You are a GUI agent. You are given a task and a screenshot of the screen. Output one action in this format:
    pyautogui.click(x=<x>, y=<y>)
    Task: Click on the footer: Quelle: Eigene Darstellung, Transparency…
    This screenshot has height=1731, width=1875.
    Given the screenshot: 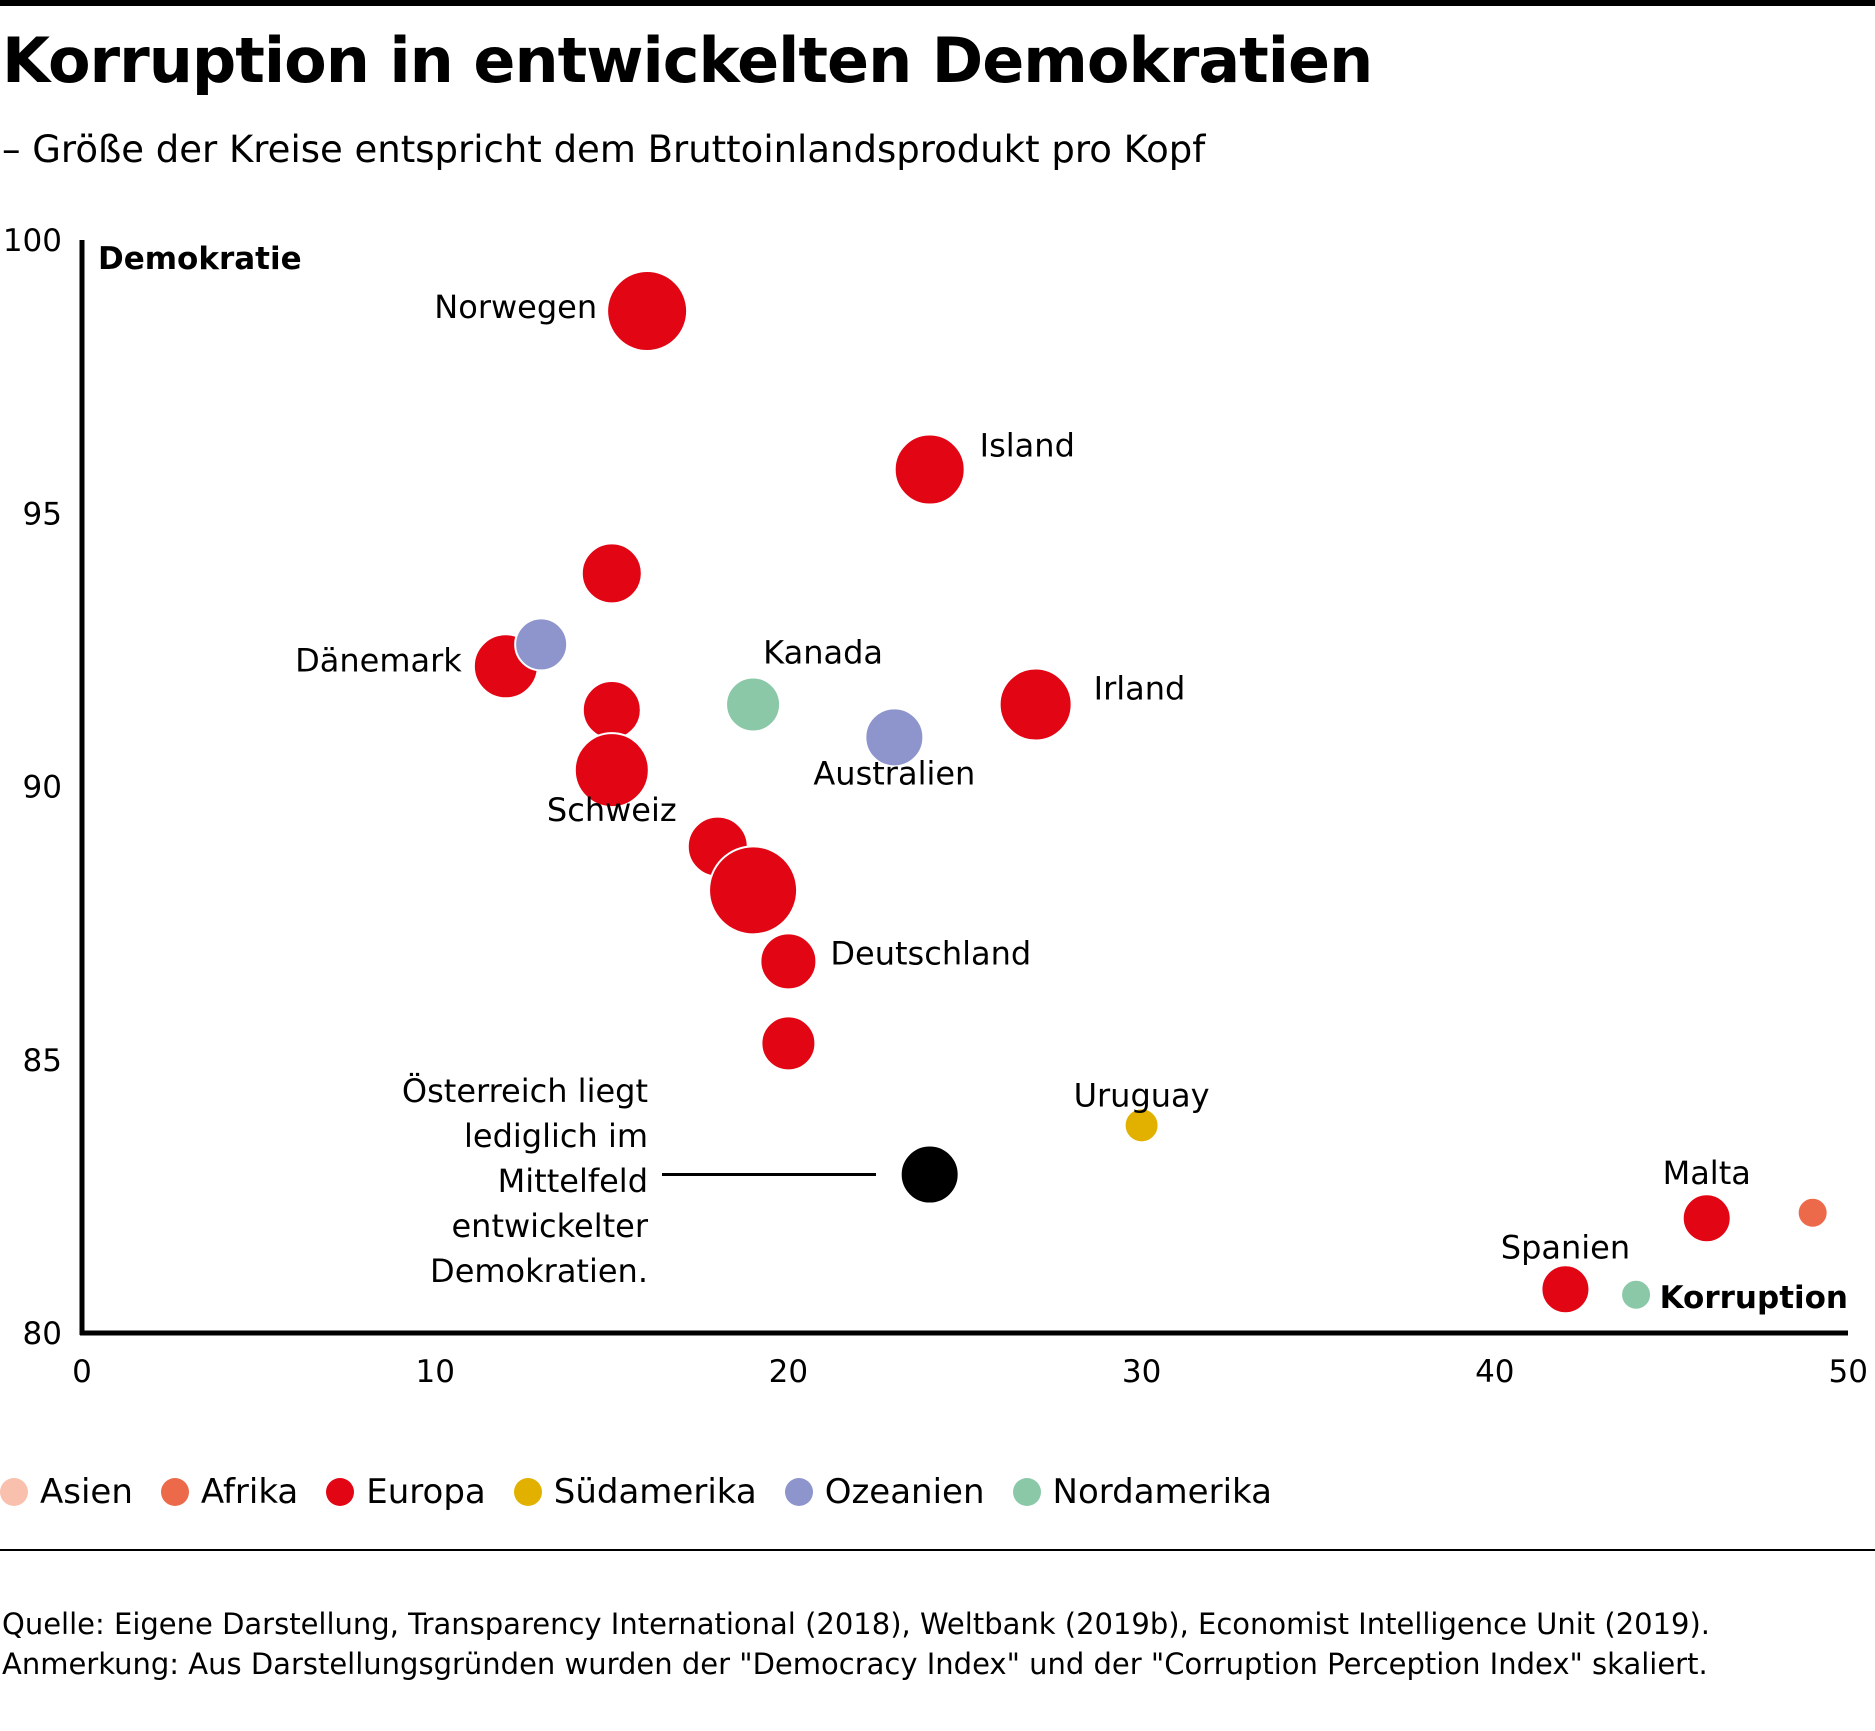 What is the action you would take?
    pyautogui.click(x=856, y=1644)
    